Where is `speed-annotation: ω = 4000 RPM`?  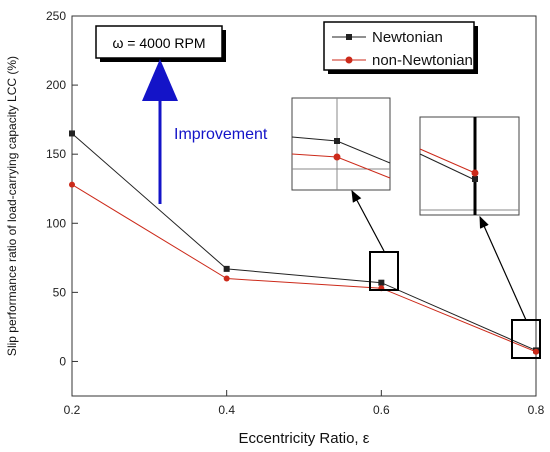 speed-annotation: ω = 4000 RPM is located at coordinates (160, 43).